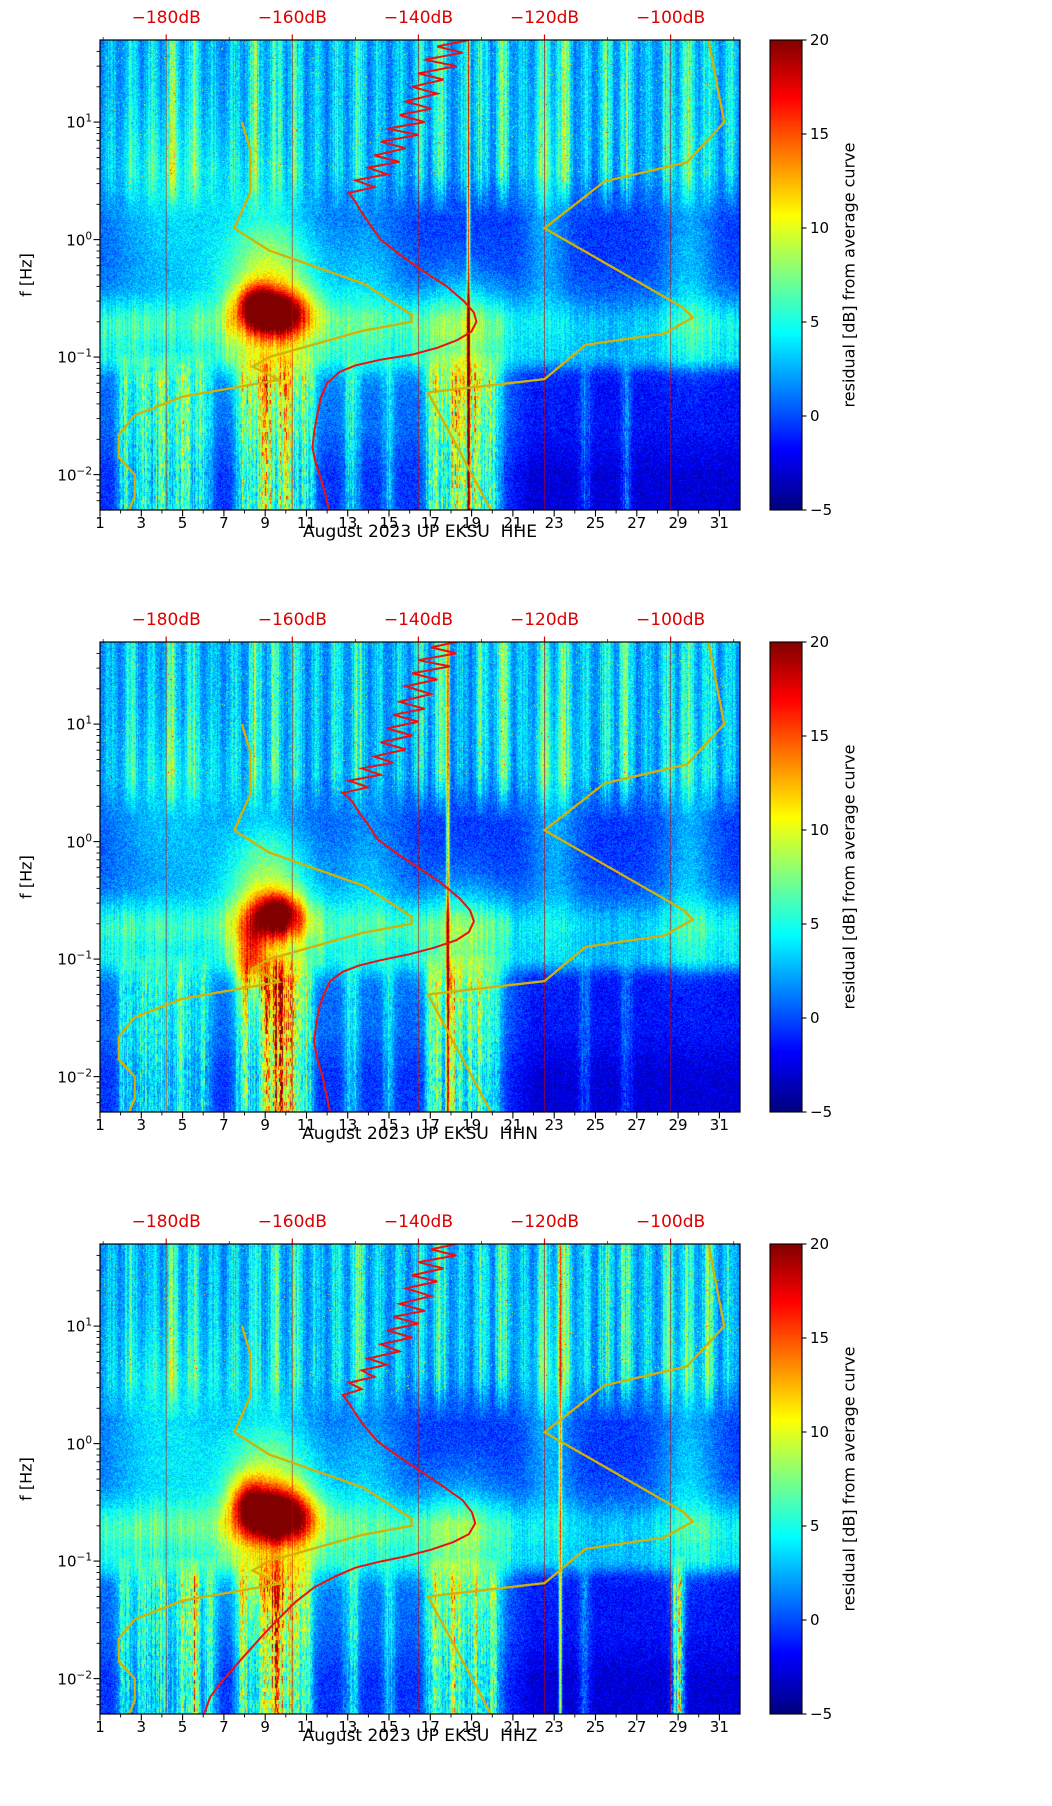 This screenshot has width=1052, height=1806. What do you see at coordinates (595, 523) in the screenshot?
I see `x-tick-label: 25` at bounding box center [595, 523].